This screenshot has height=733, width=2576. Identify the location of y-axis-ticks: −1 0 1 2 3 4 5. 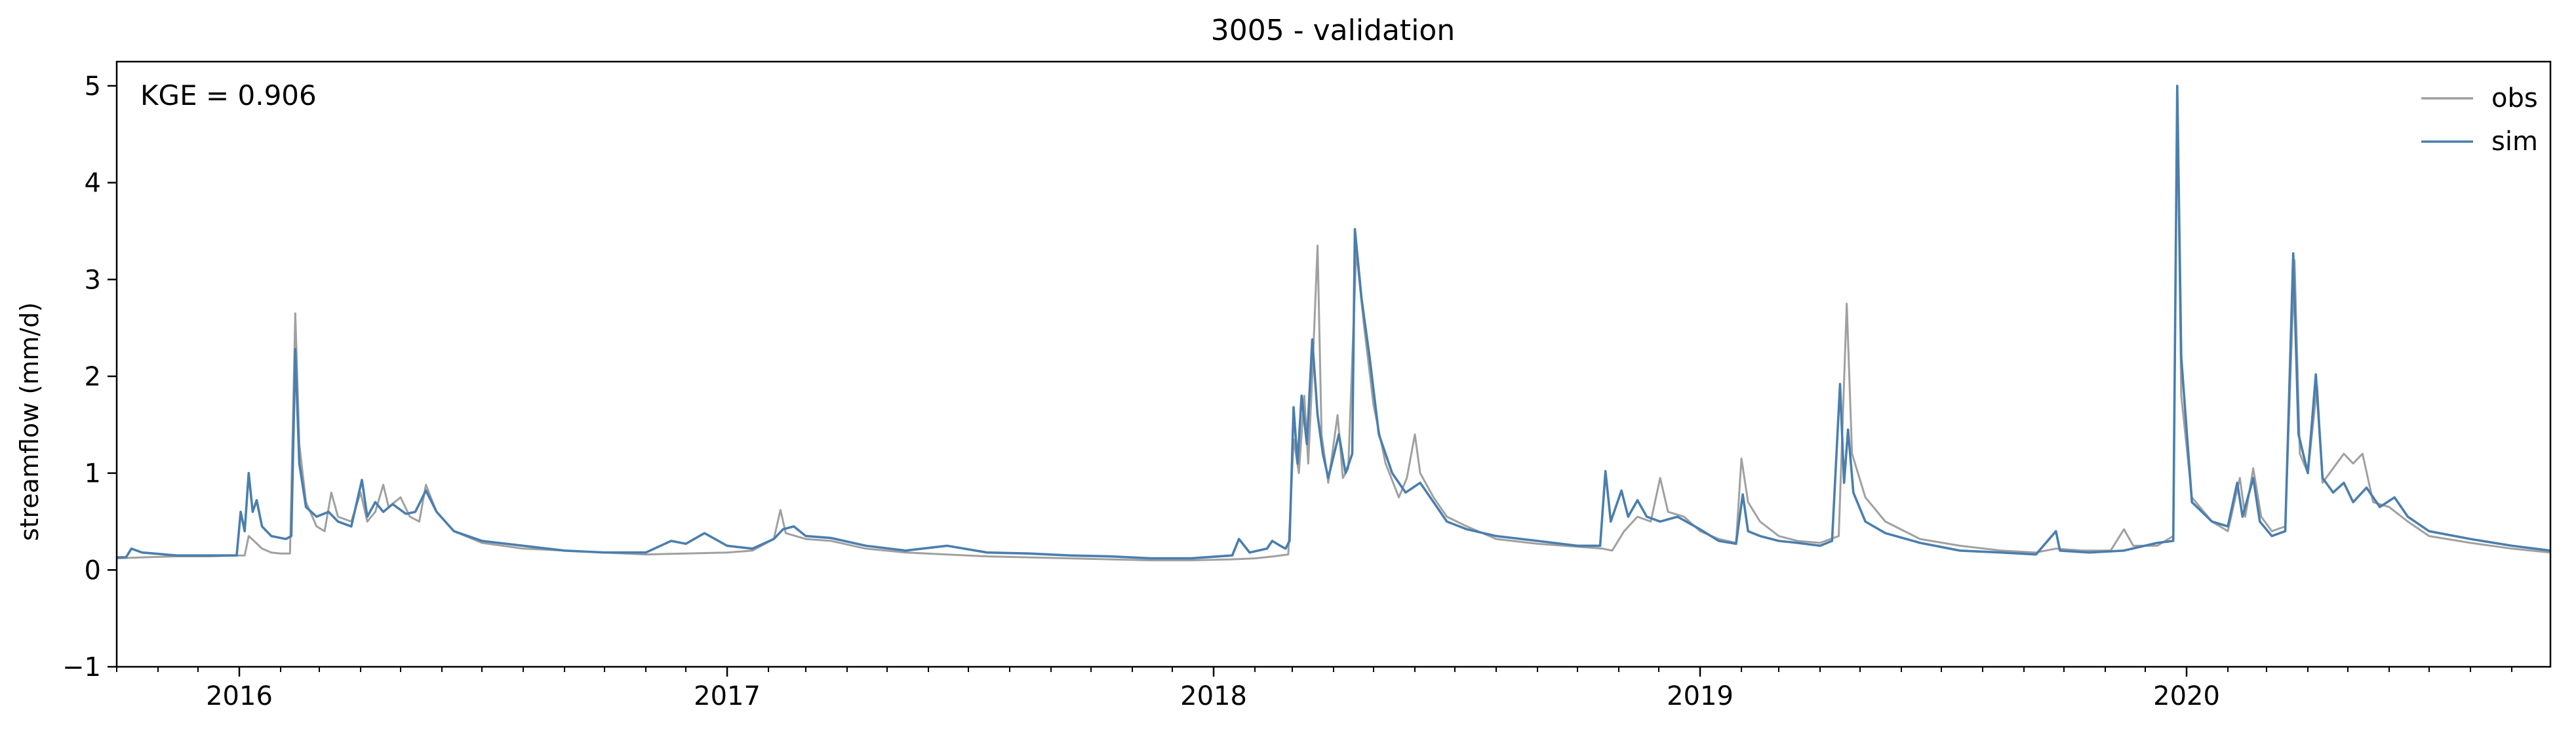
(89, 377).